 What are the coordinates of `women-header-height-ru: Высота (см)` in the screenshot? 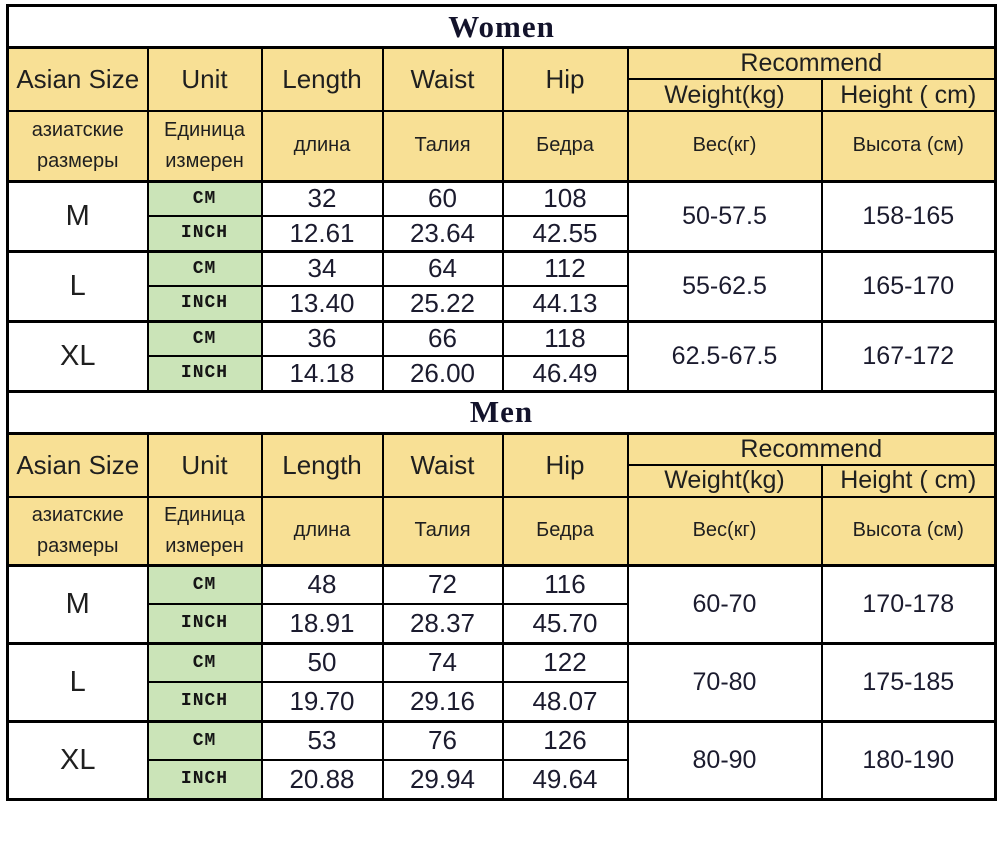 It's located at (908, 146).